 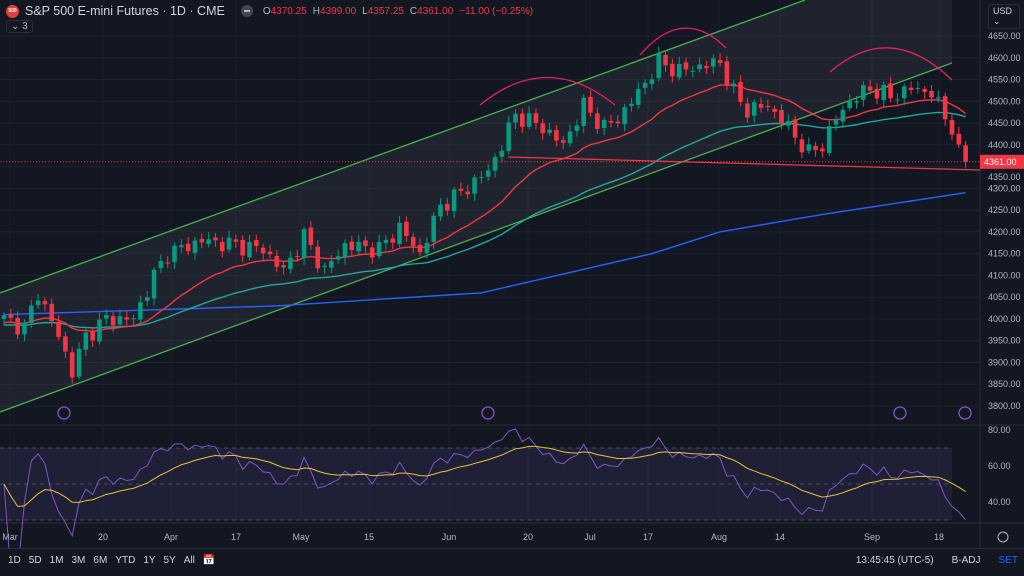 What do you see at coordinates (189, 560) in the screenshot?
I see `range-all: All` at bounding box center [189, 560].